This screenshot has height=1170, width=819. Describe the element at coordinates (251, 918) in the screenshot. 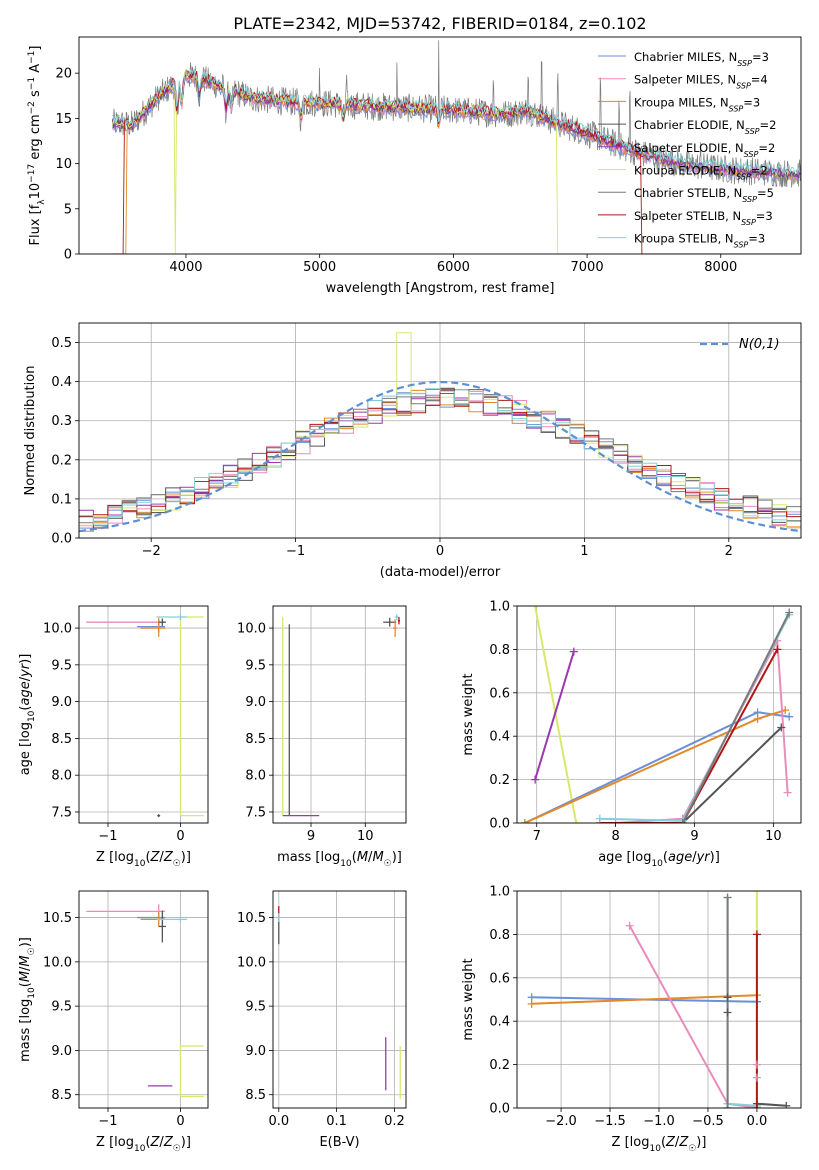

I see `y-tick-label: 10.5` at that location.